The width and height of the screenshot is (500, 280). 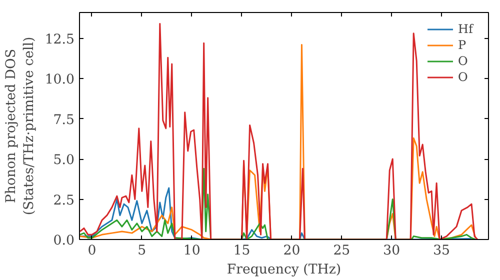 What do you see at coordinates (59, 80) in the screenshot?
I see `y-tick-label: 10.0` at bounding box center [59, 80].